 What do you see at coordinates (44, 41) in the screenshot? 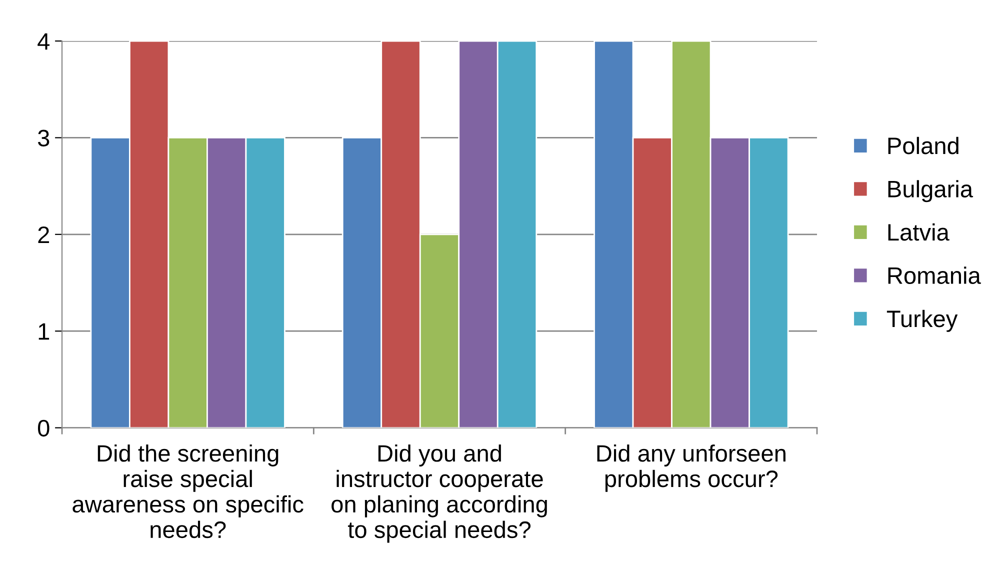
I see `y-tick-label: 4` at bounding box center [44, 41].